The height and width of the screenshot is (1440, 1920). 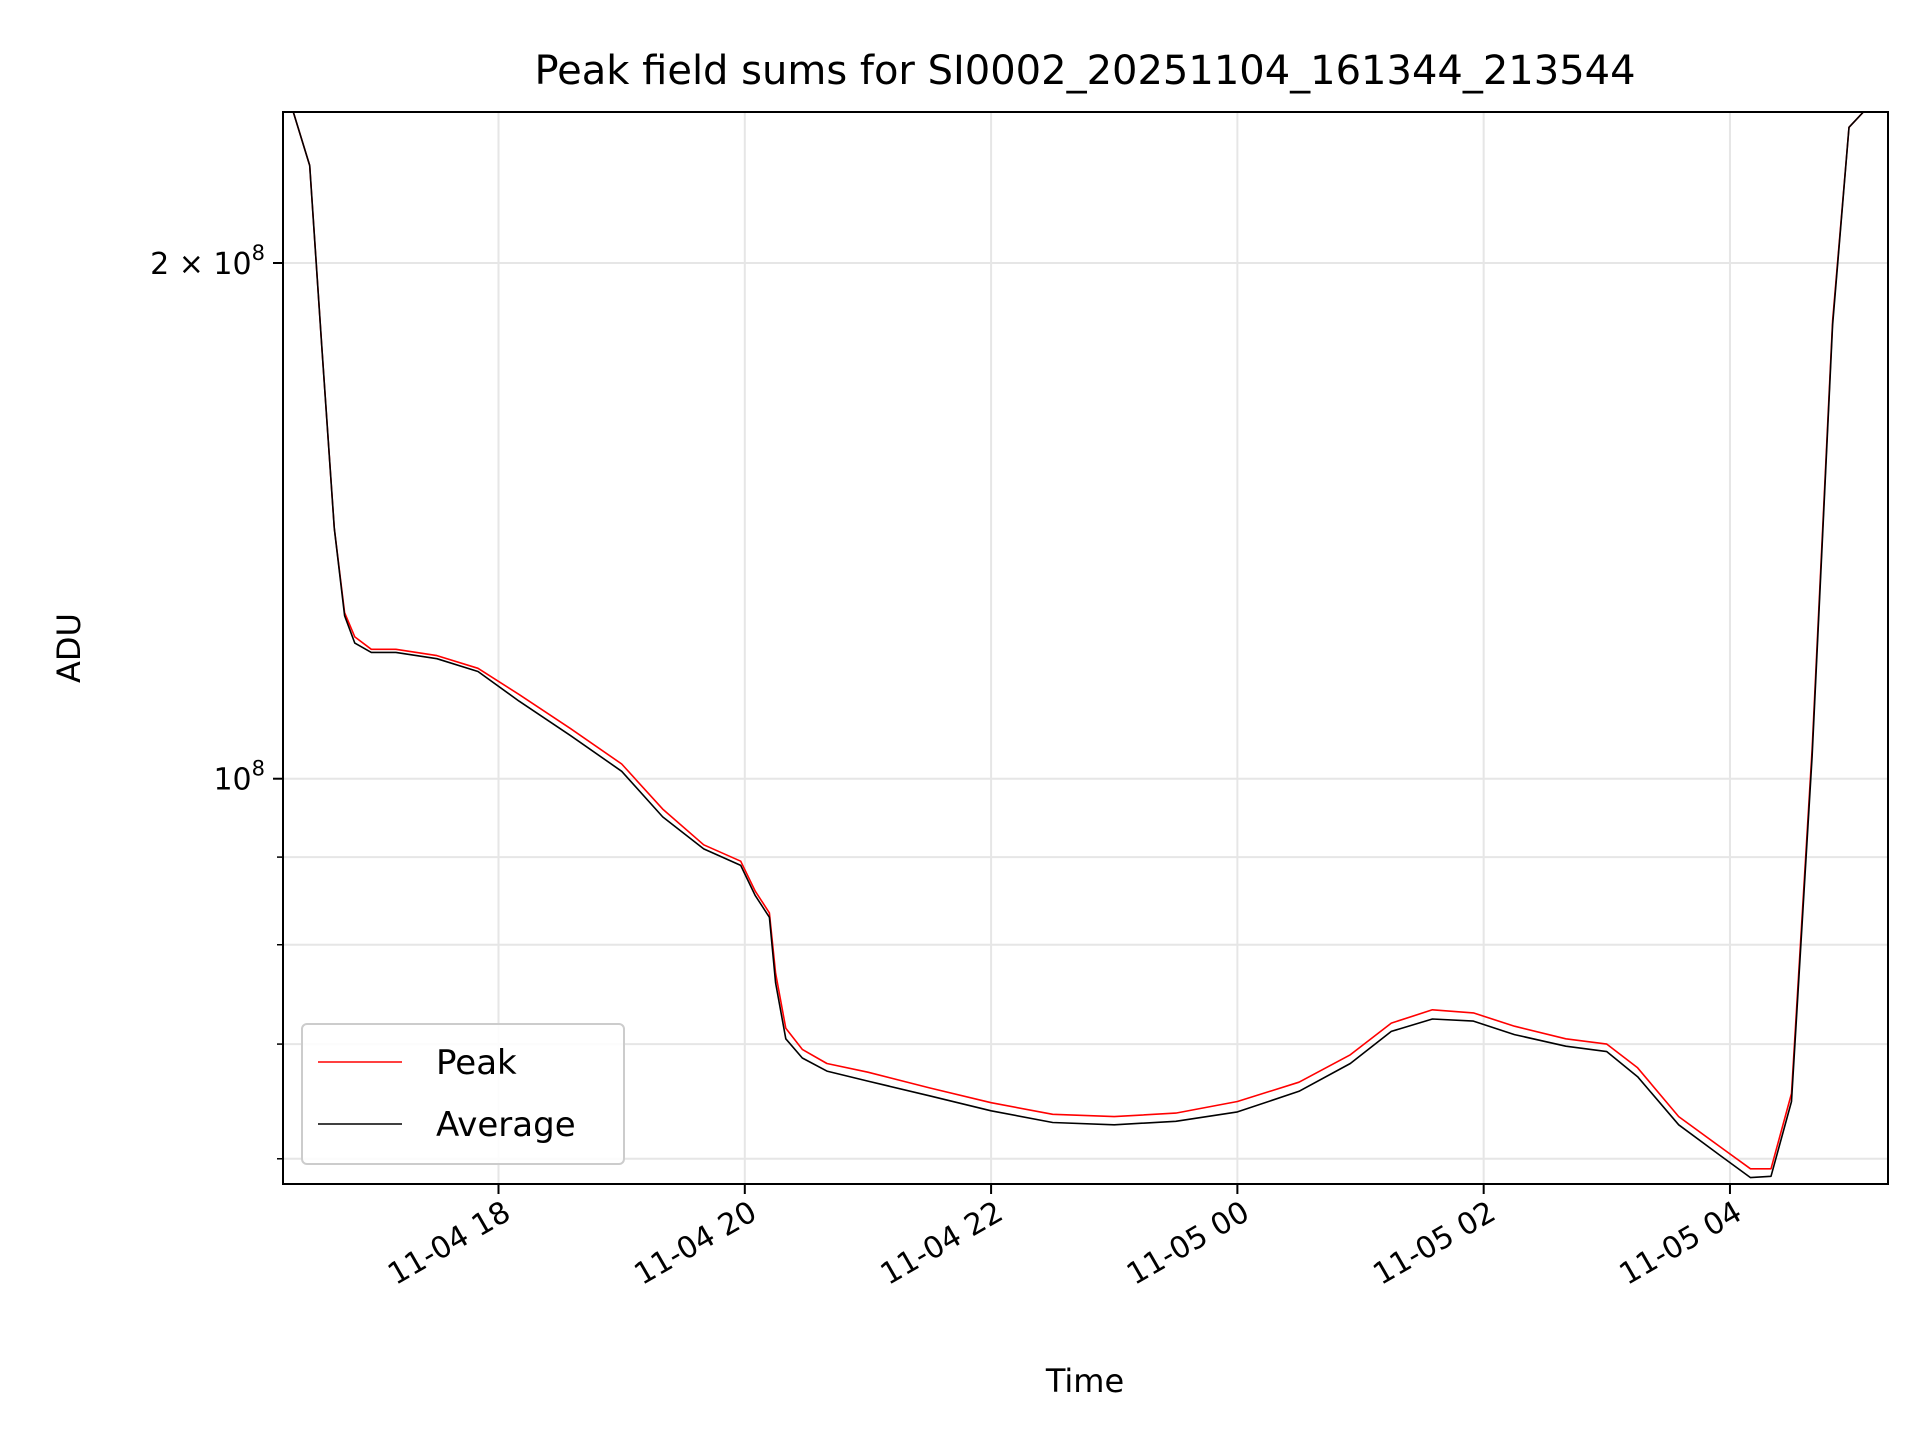 I want to click on y-tick-base: 10, so click(x=232, y=780).